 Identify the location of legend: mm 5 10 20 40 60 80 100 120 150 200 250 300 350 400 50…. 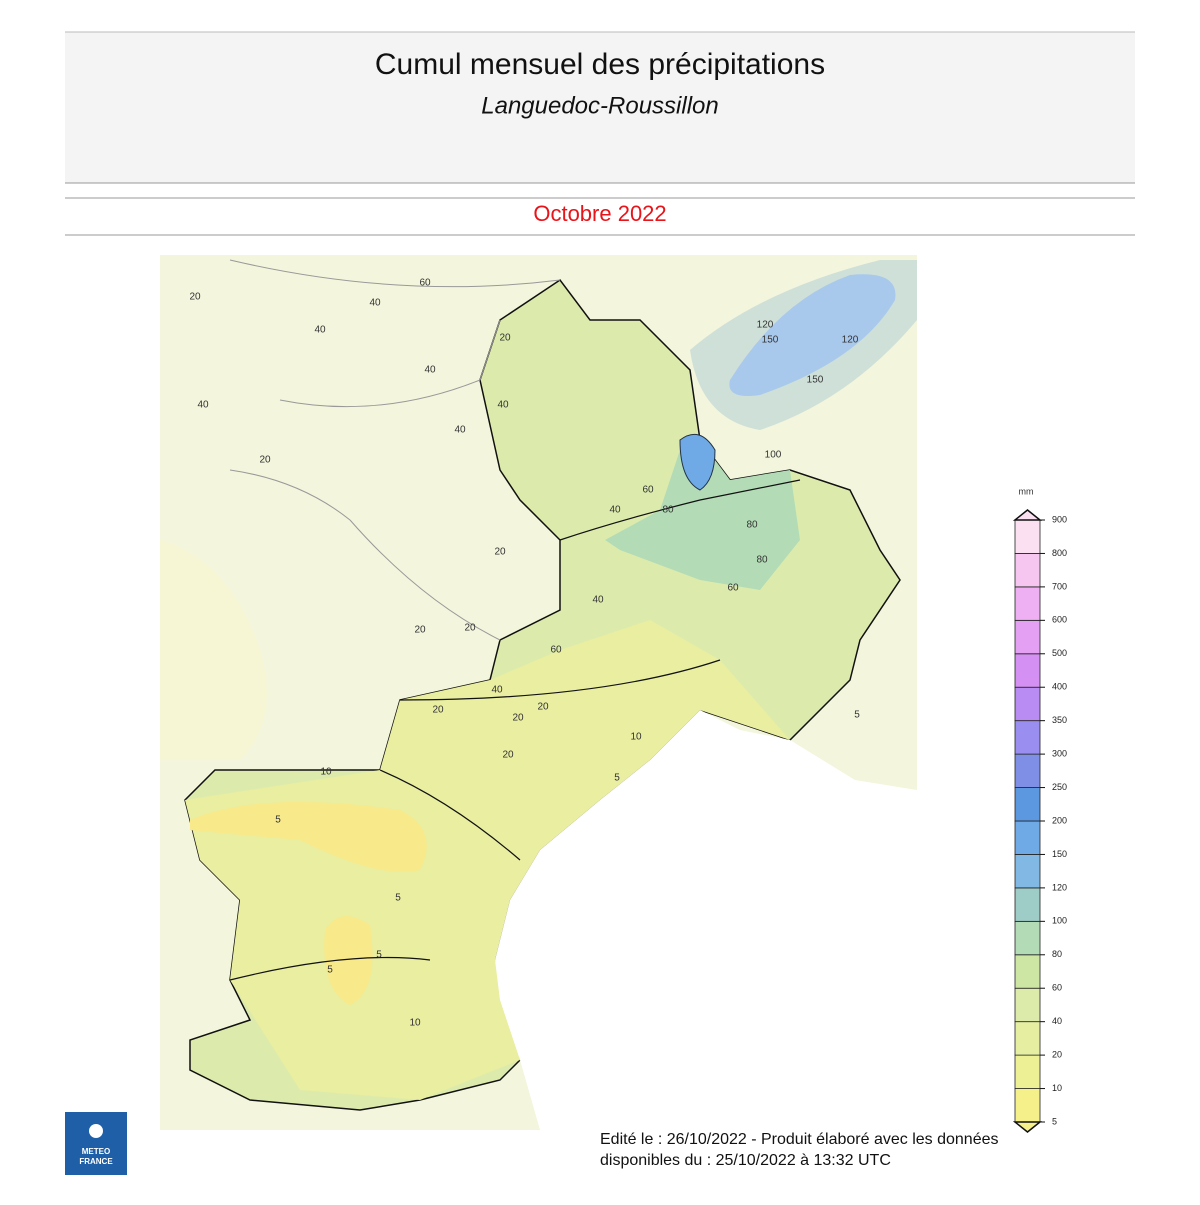
(1039, 809).